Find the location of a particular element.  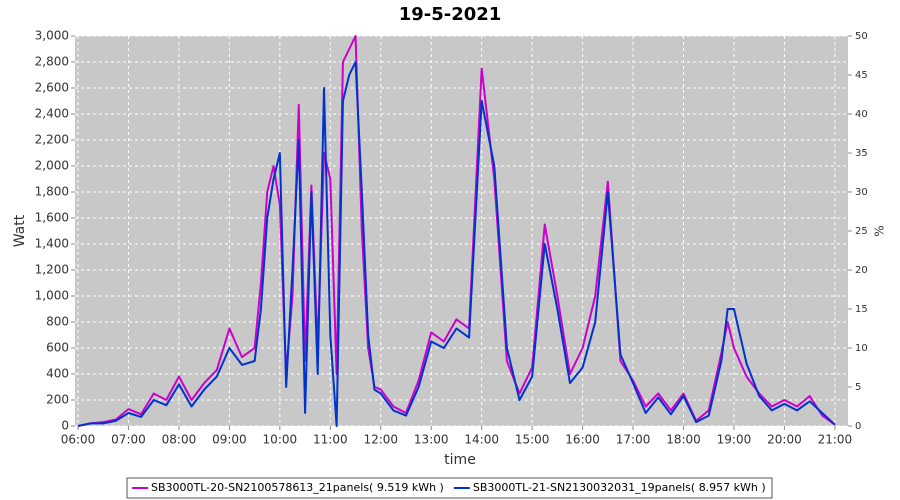

y-tick-label: 0 is located at coordinates (65, 426).